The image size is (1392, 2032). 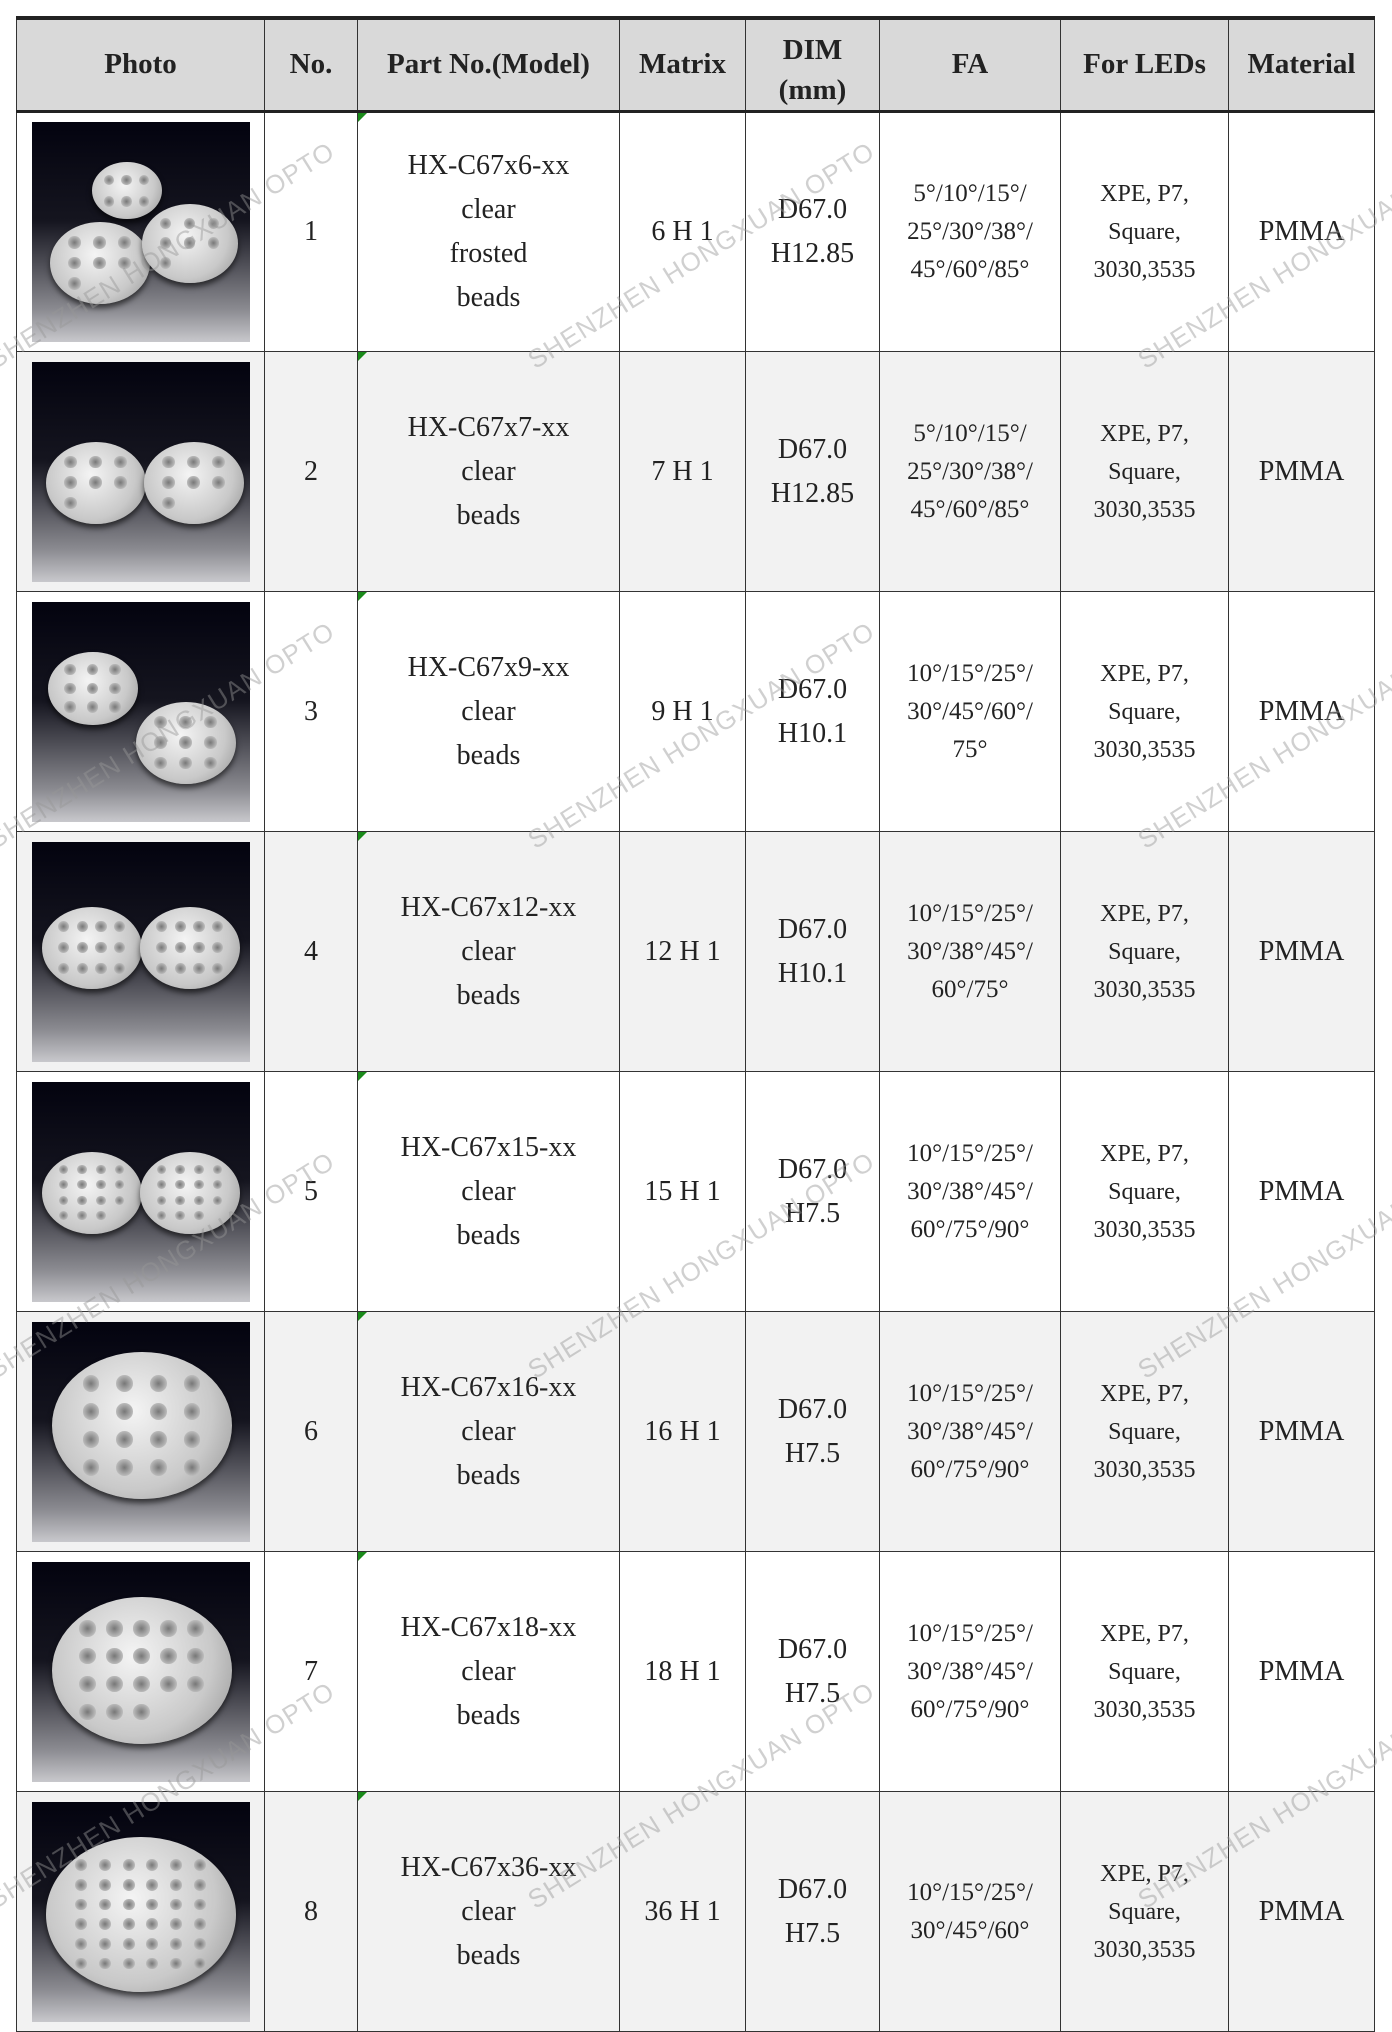 I want to click on no-cell: 4, so click(x=311, y=951).